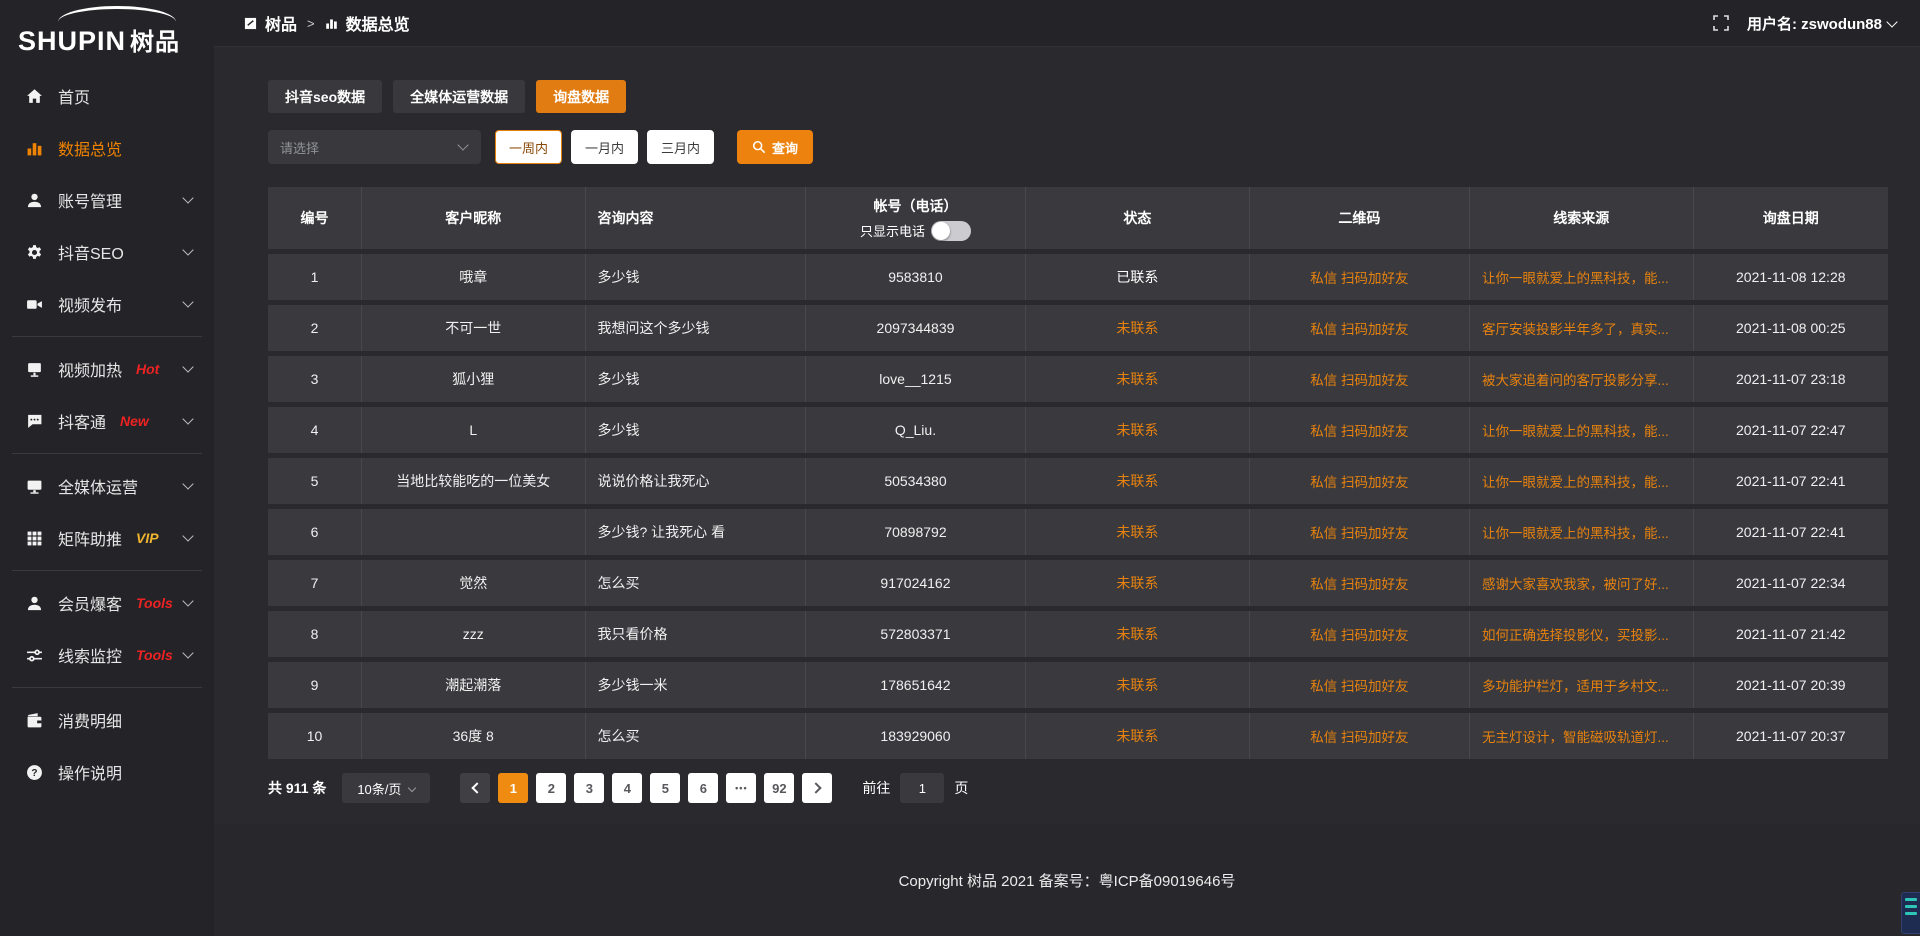 The width and height of the screenshot is (1920, 936). What do you see at coordinates (695, 328) in the screenshot?
I see `cell-content: 我想问这个多少钱` at bounding box center [695, 328].